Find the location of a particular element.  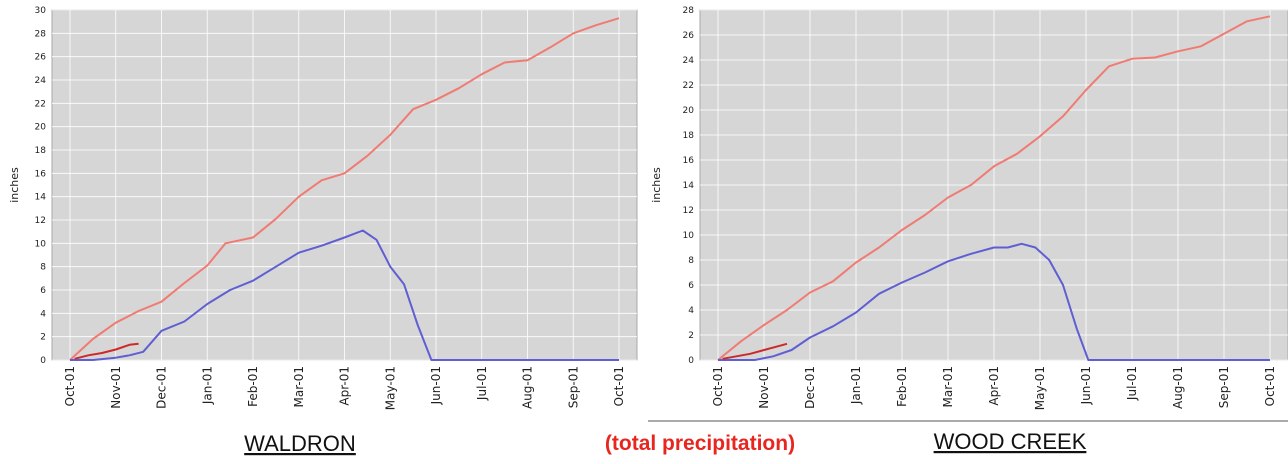

y-tick-label: 30 is located at coordinates (41, 11).